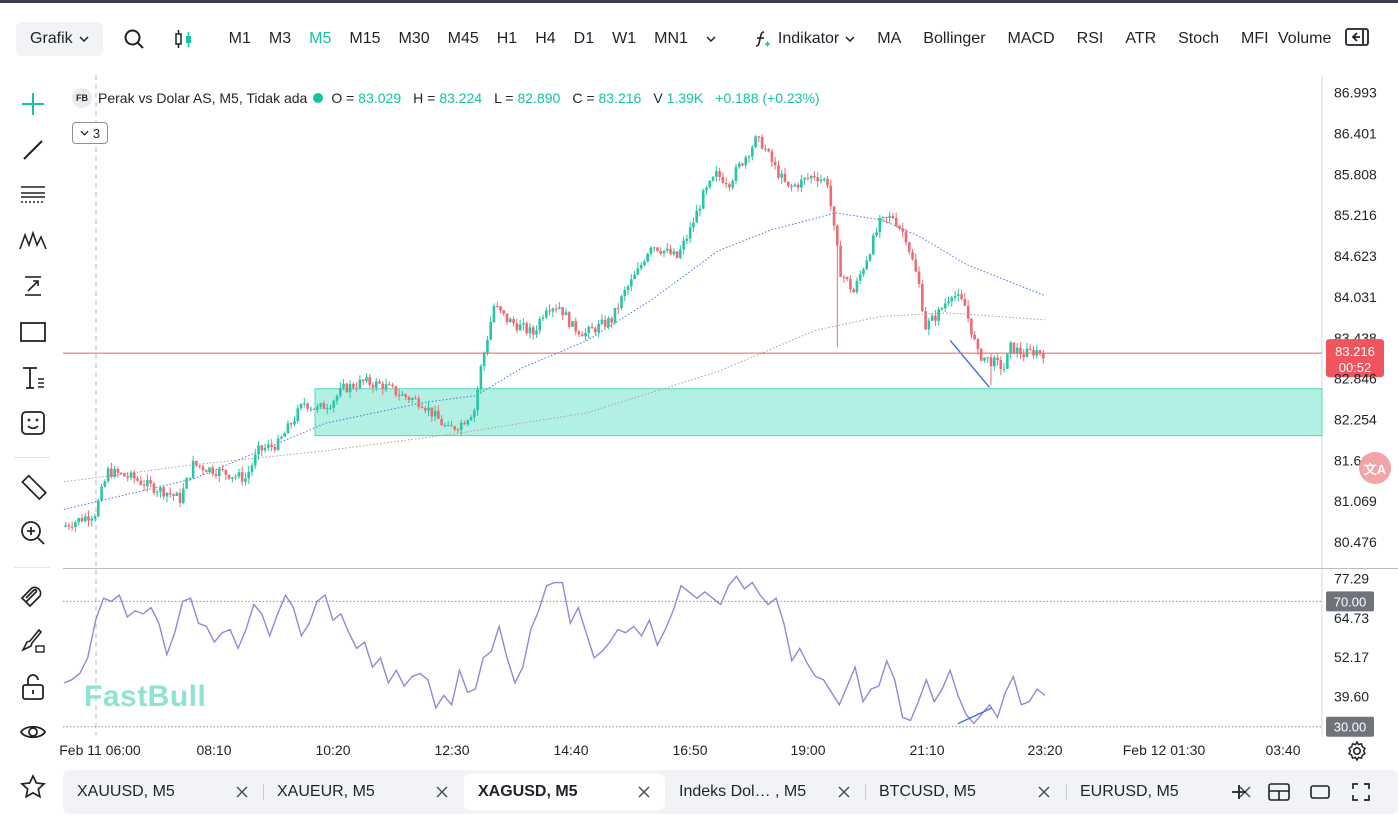 Image resolution: width=1398 pixels, height=820 pixels. I want to click on close-icon, so click(242, 792).